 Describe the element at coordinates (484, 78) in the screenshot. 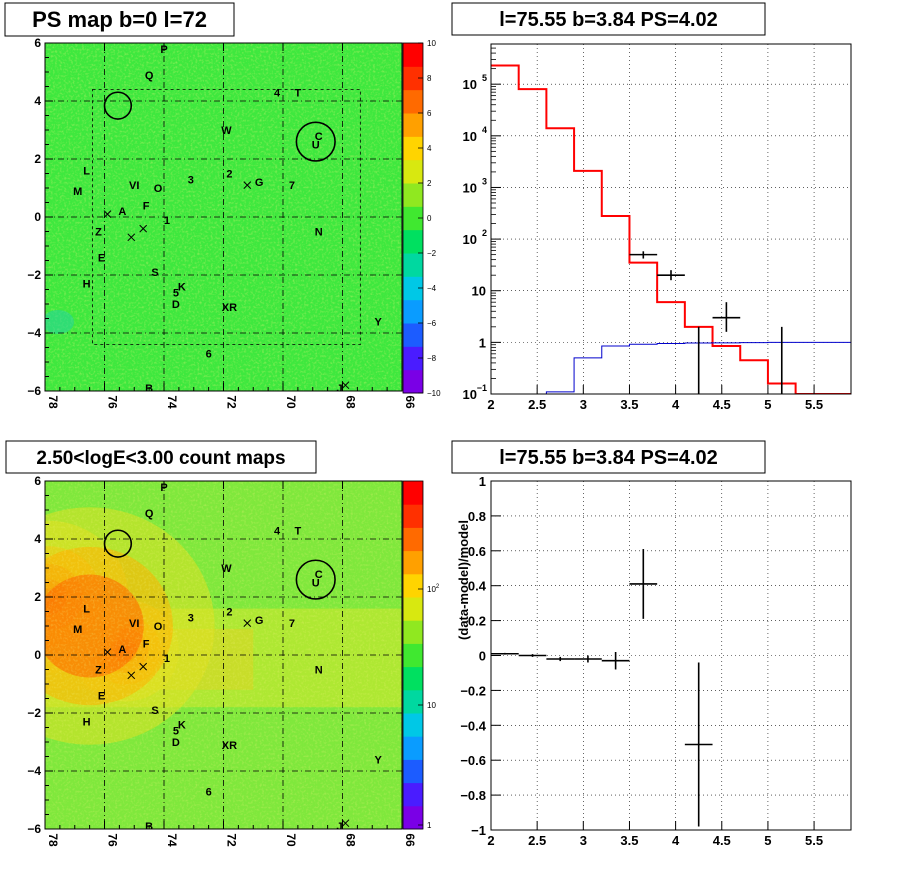

I see `y-tick-exponent: 5` at that location.